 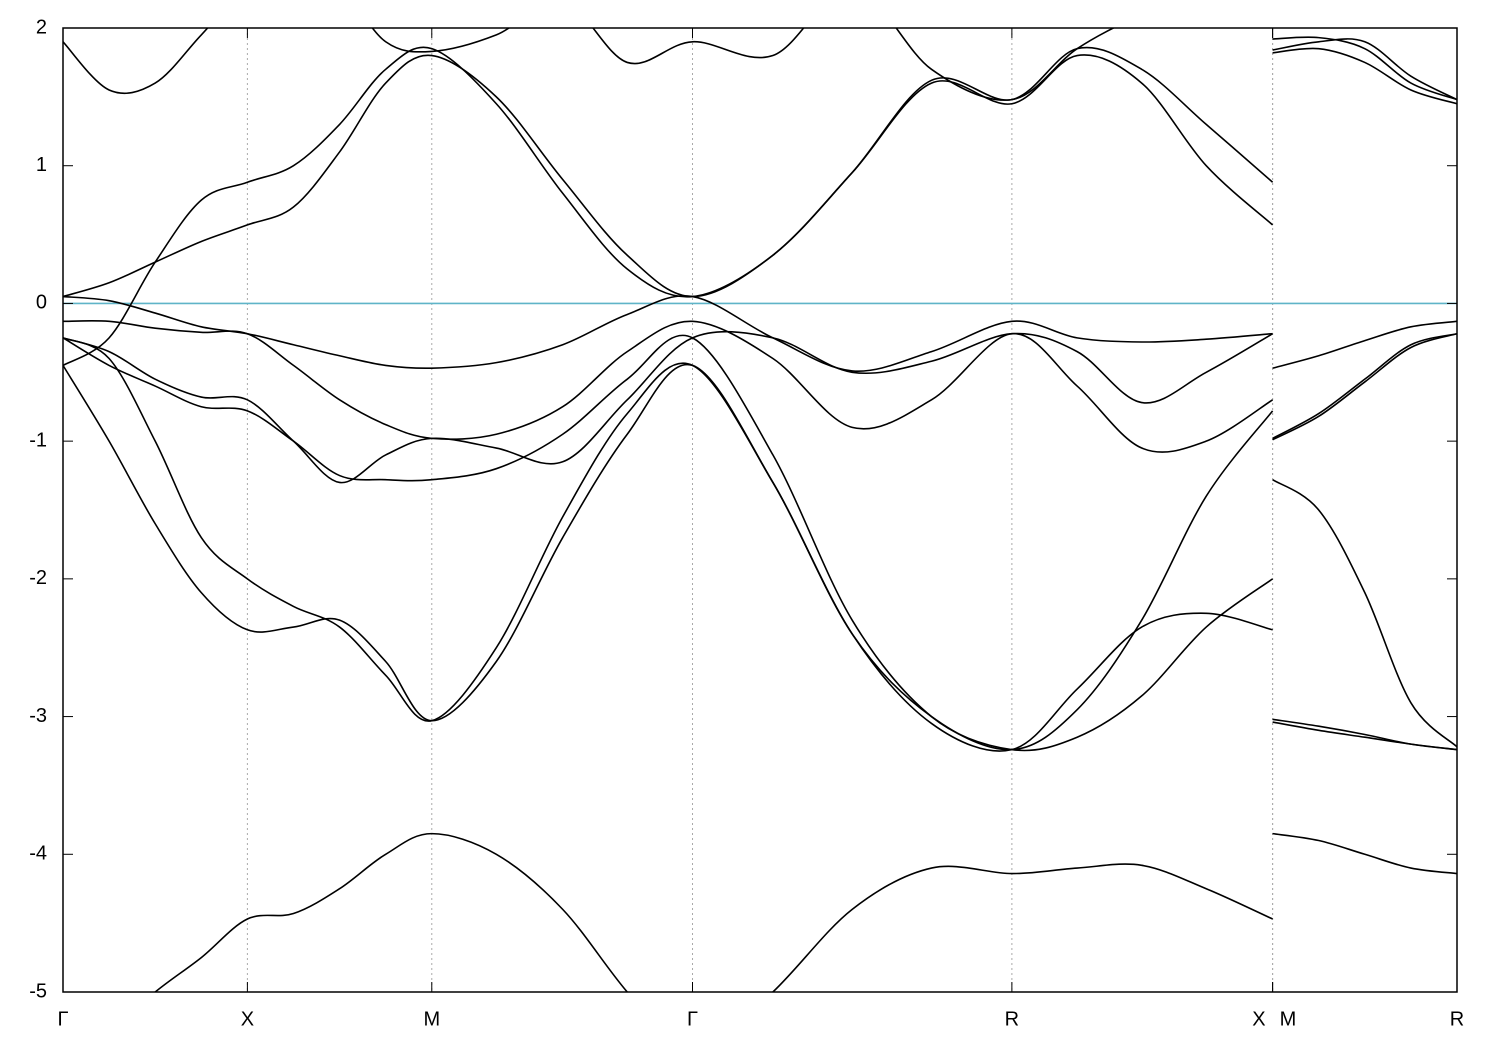 What do you see at coordinates (38, 854) in the screenshot?
I see `y-tick-label: -4` at bounding box center [38, 854].